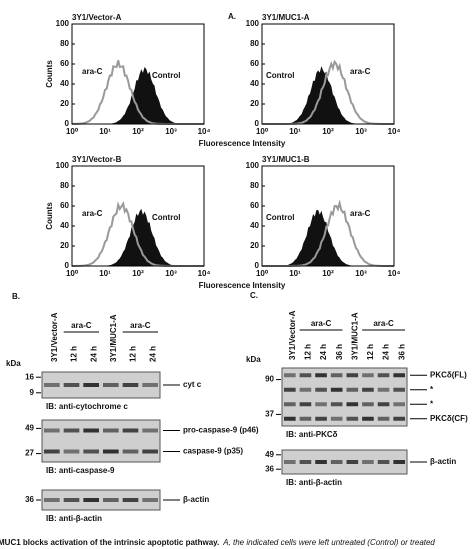 Image resolution: width=474 pixels, height=549 pixels. What do you see at coordinates (97, 17) in the screenshot?
I see `plot-title: 3Y1/Vector-A` at bounding box center [97, 17].